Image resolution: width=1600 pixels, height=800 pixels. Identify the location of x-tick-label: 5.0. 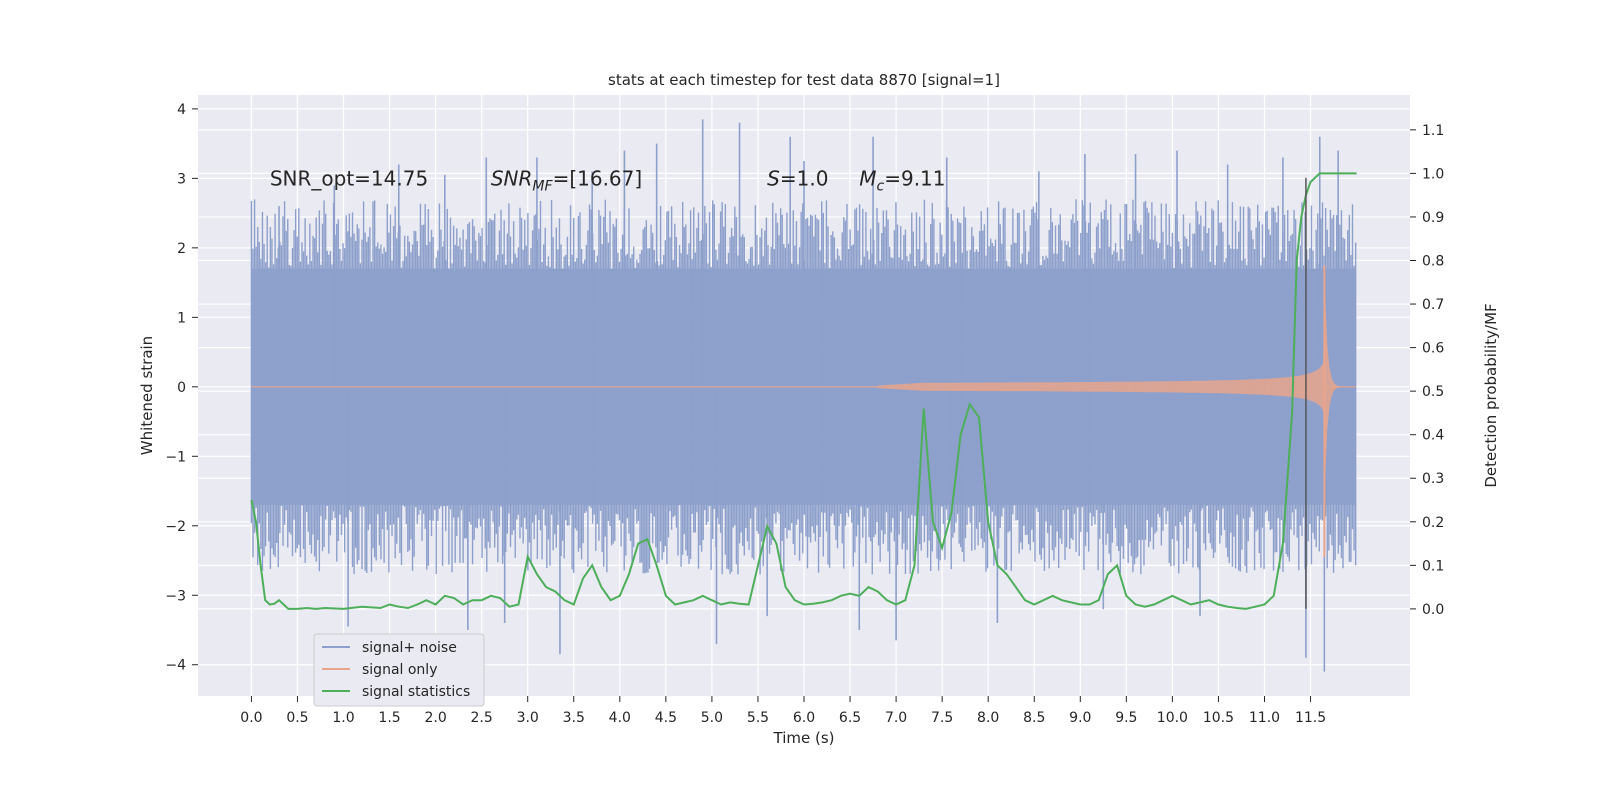
(712, 718).